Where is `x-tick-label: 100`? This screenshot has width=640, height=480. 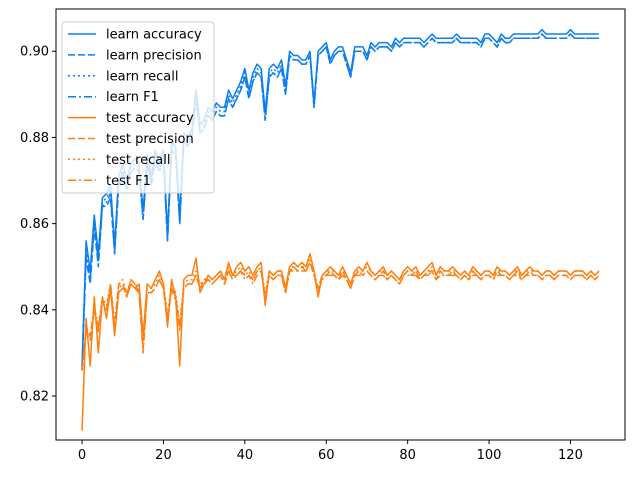
x-tick-label: 100 is located at coordinates (489, 455).